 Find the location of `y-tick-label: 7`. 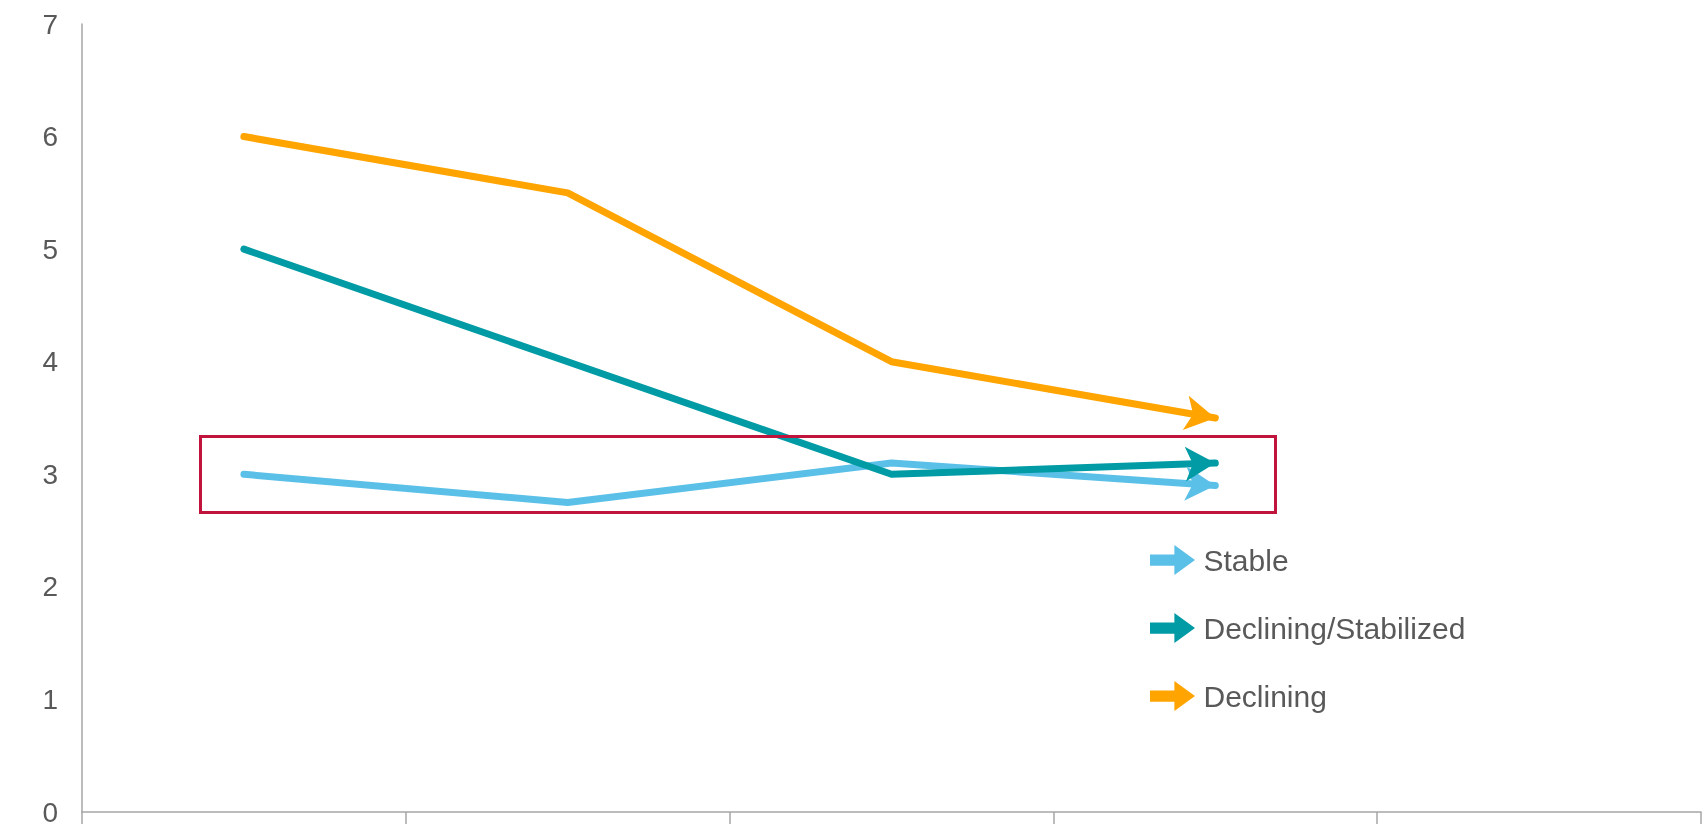

y-tick-label: 7 is located at coordinates (50, 24).